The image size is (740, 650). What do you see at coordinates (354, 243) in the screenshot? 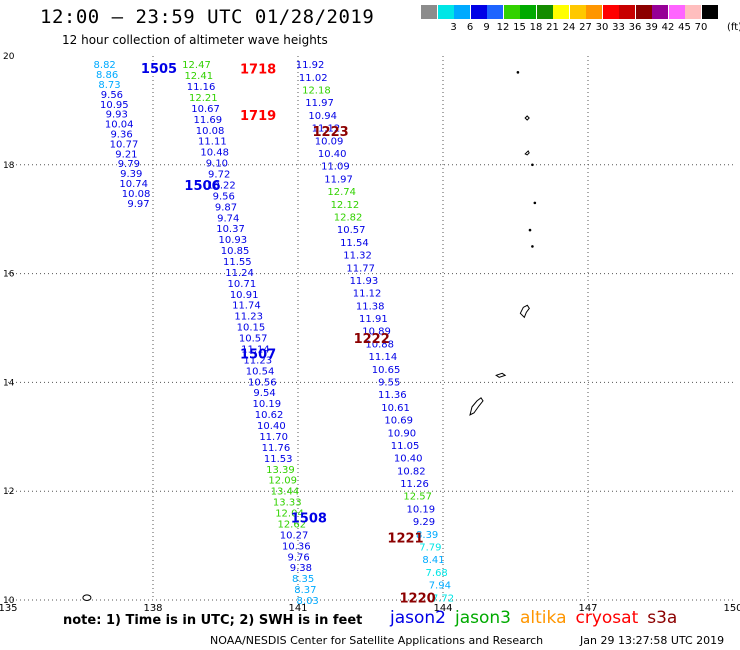
I see `swh-label: 11.54` at bounding box center [354, 243].